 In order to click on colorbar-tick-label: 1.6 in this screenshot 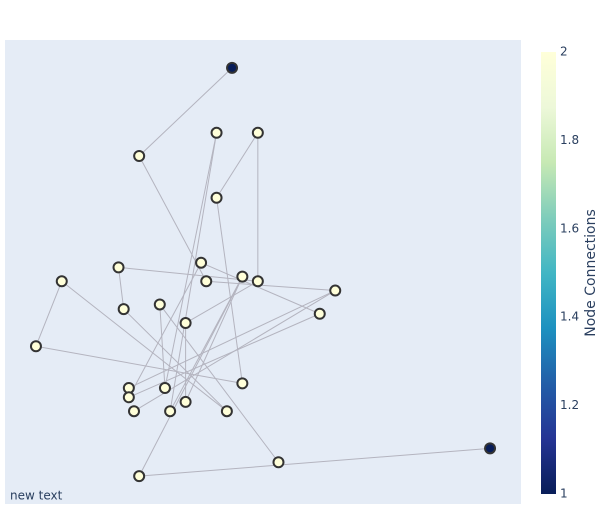, I will do `click(569, 228)`.